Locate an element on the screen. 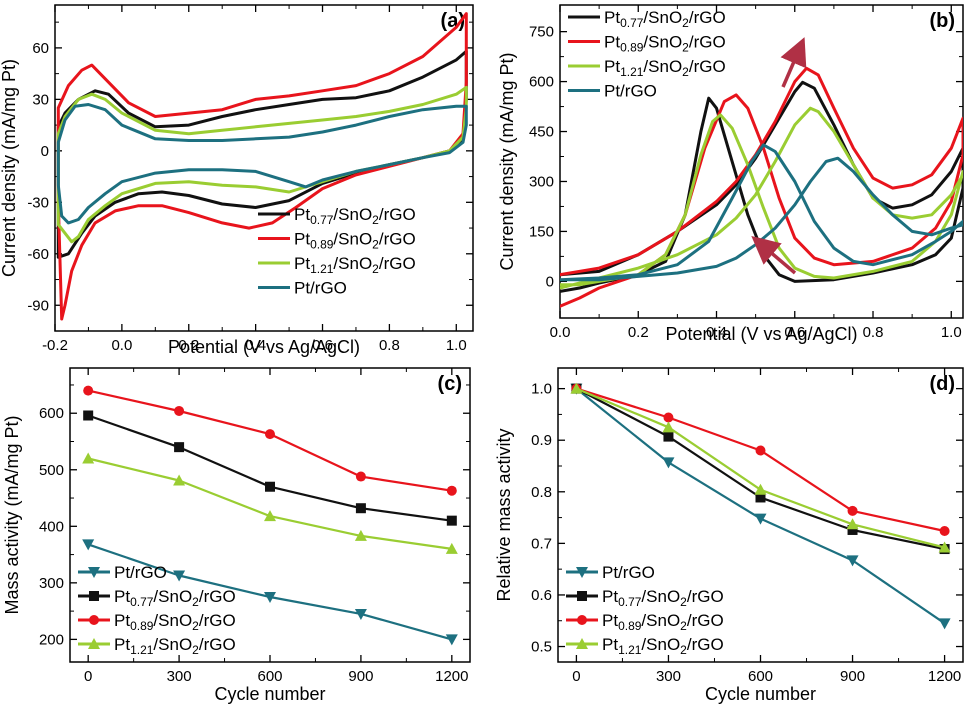 Image resolution: width=968 pixels, height=716 pixels. y-tick-label: 200 is located at coordinates (51, 639).